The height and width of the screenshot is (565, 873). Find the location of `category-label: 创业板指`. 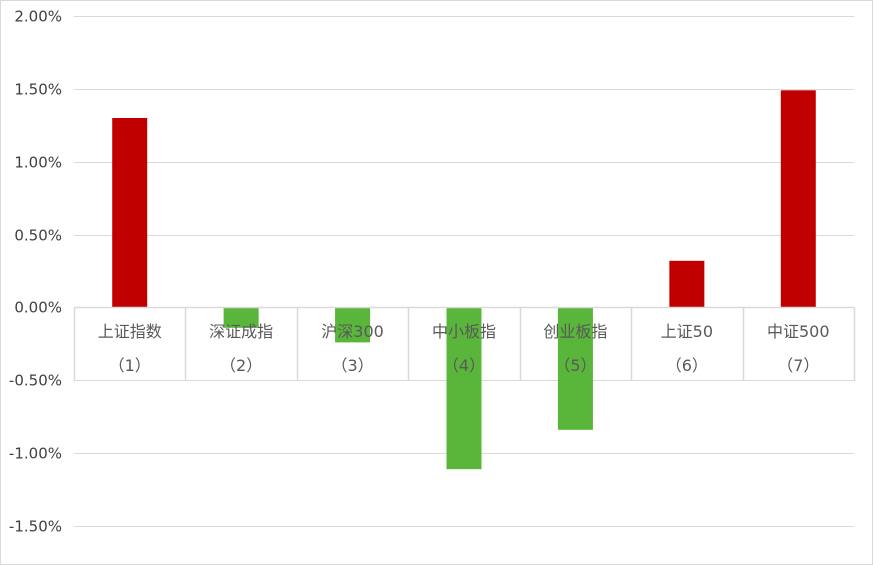

category-label: 创业板指 is located at coordinates (575, 331).